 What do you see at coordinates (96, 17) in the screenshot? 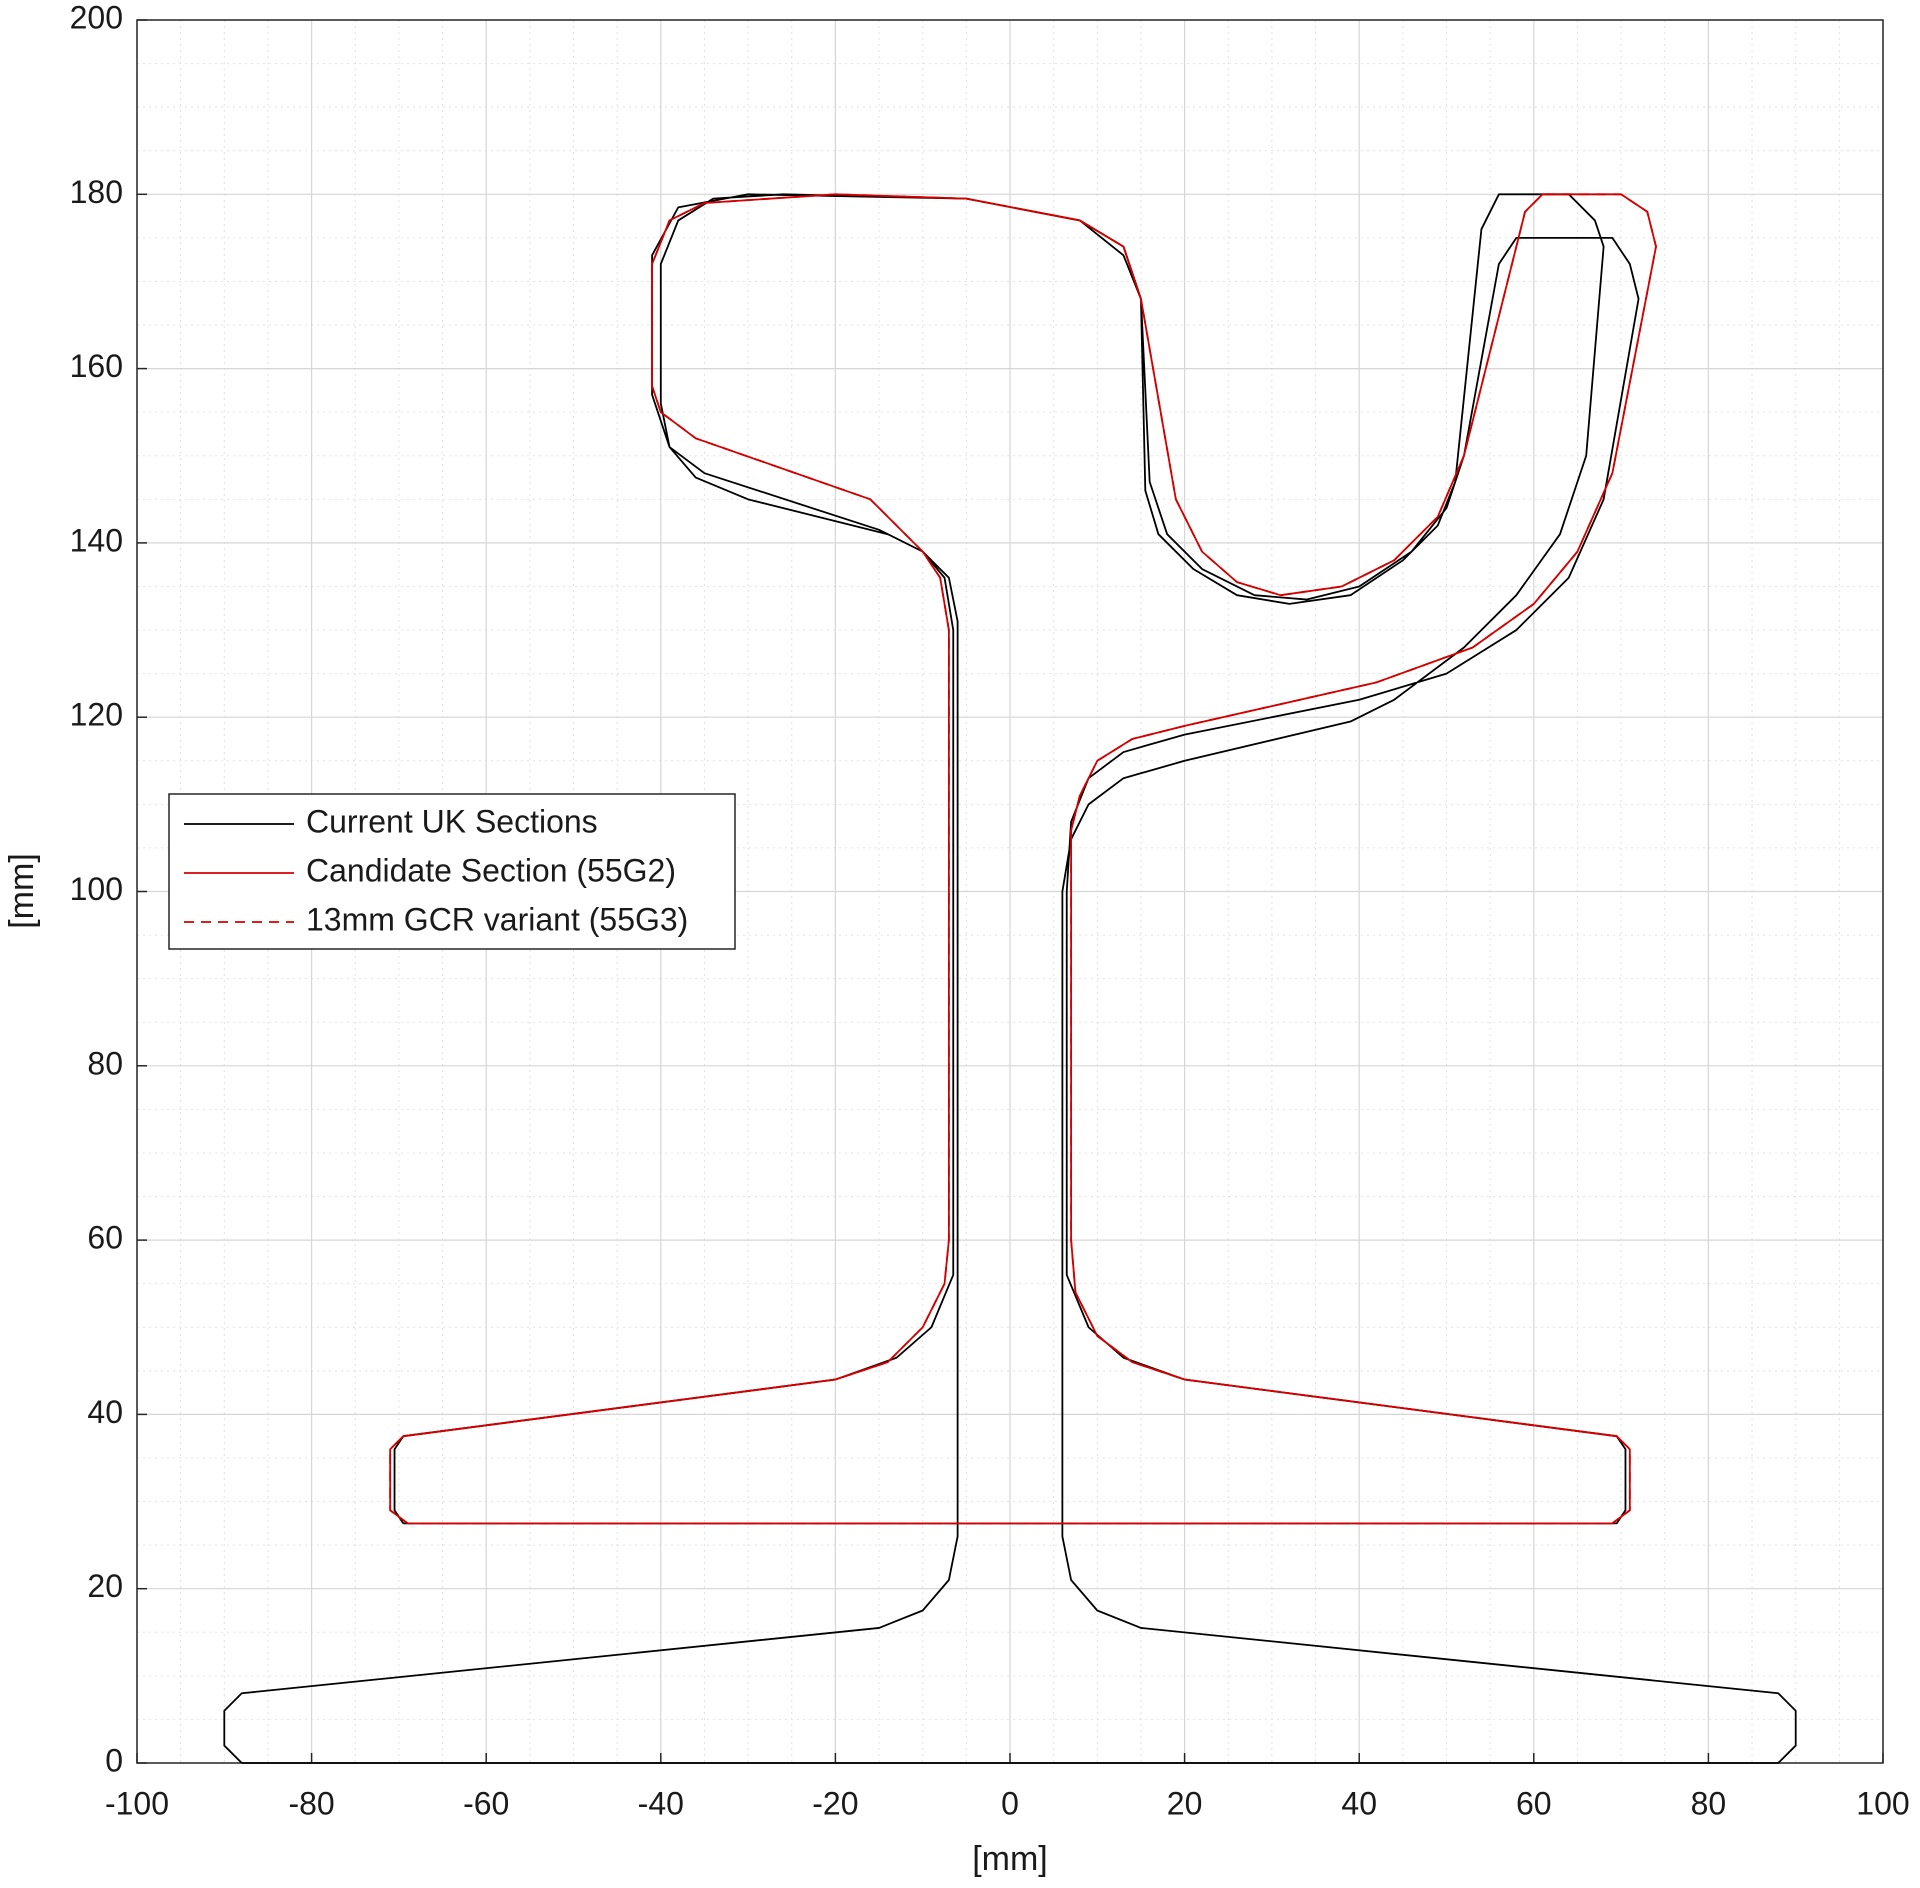
I see `y-tick-label: 200` at bounding box center [96, 17].